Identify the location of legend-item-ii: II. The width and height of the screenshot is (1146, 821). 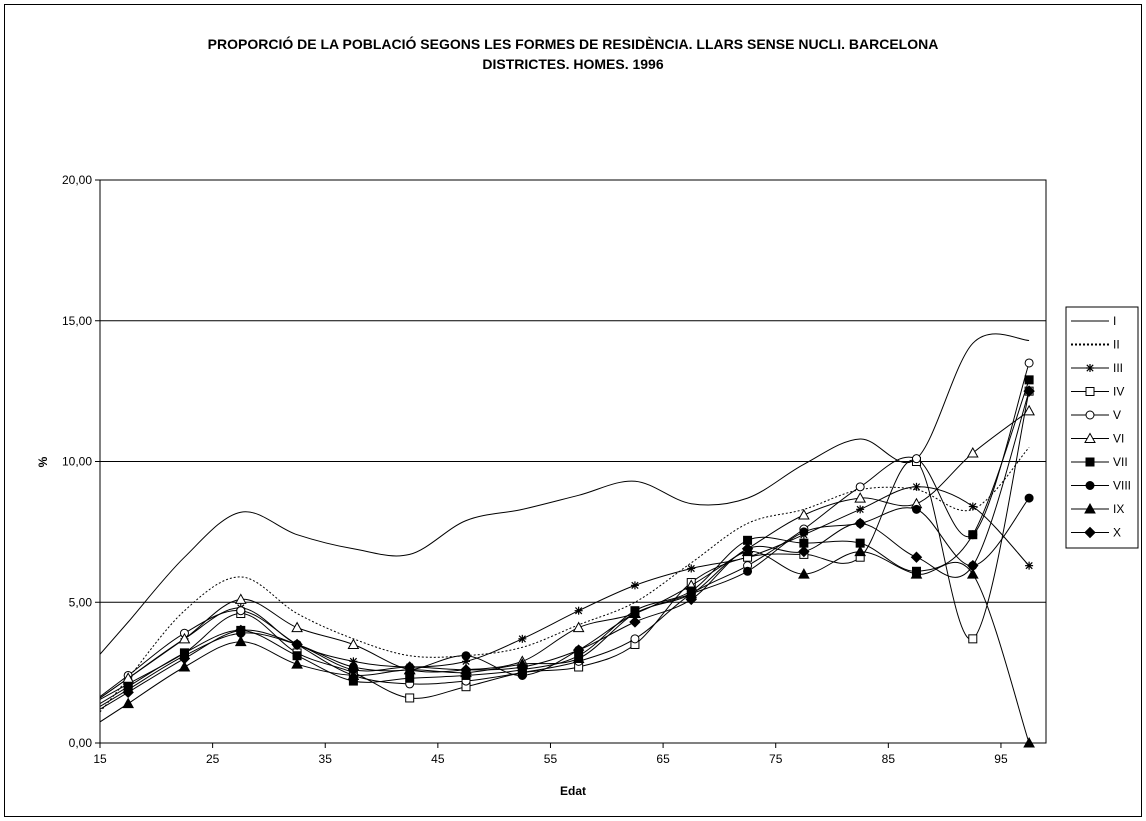
(1095, 345).